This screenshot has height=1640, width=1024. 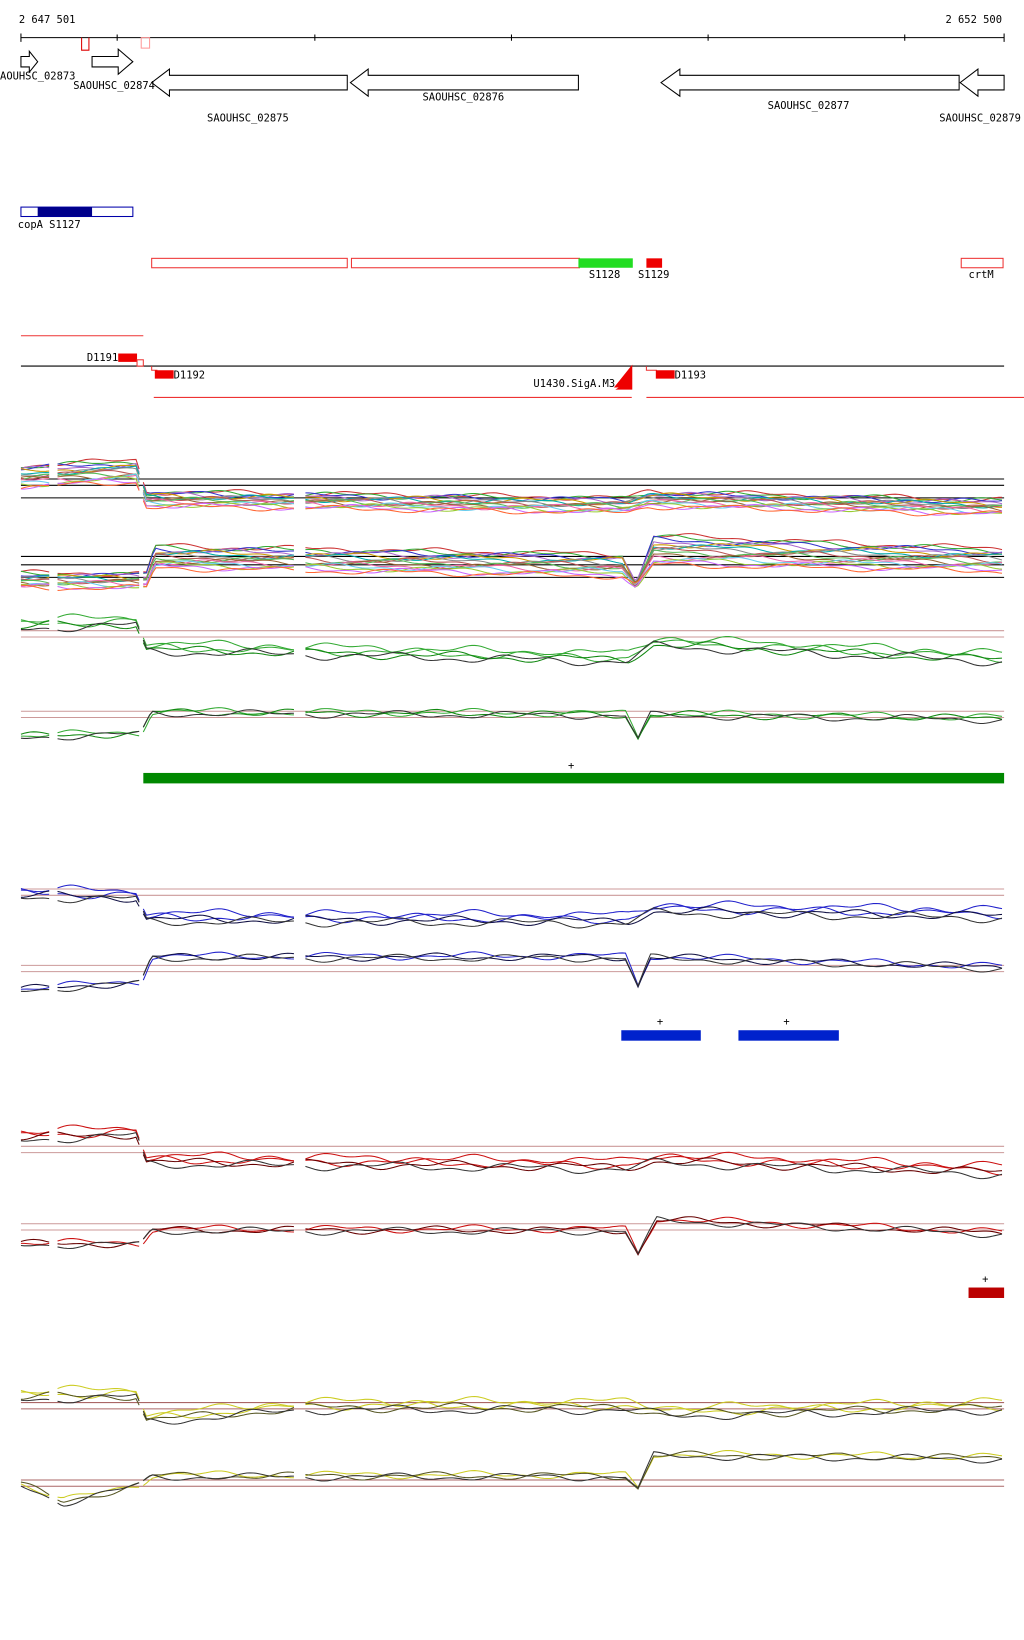 I want to click on gene-label: SAOUHSC_02877, so click(x=809, y=106).